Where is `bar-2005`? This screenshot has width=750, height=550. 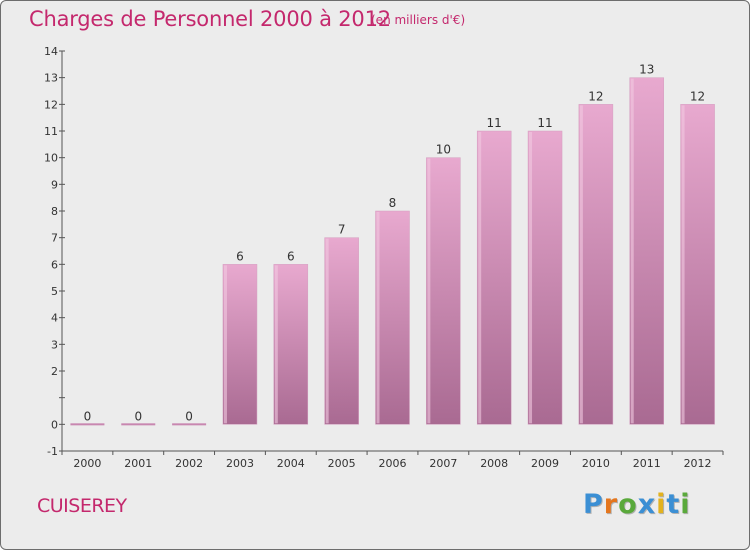
bar-2005 is located at coordinates (341, 331).